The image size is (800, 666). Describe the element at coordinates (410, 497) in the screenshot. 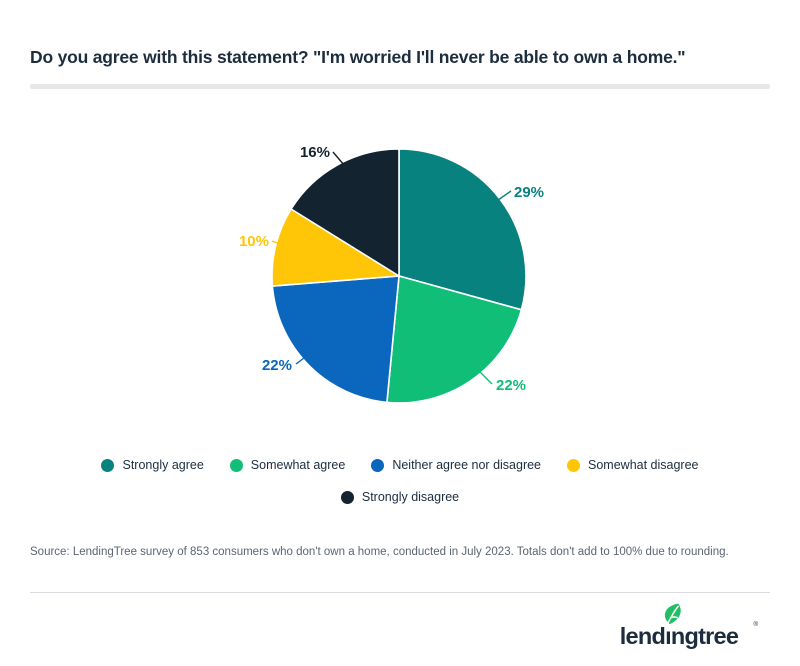

I see `legend-label: Strongly disagree` at that location.